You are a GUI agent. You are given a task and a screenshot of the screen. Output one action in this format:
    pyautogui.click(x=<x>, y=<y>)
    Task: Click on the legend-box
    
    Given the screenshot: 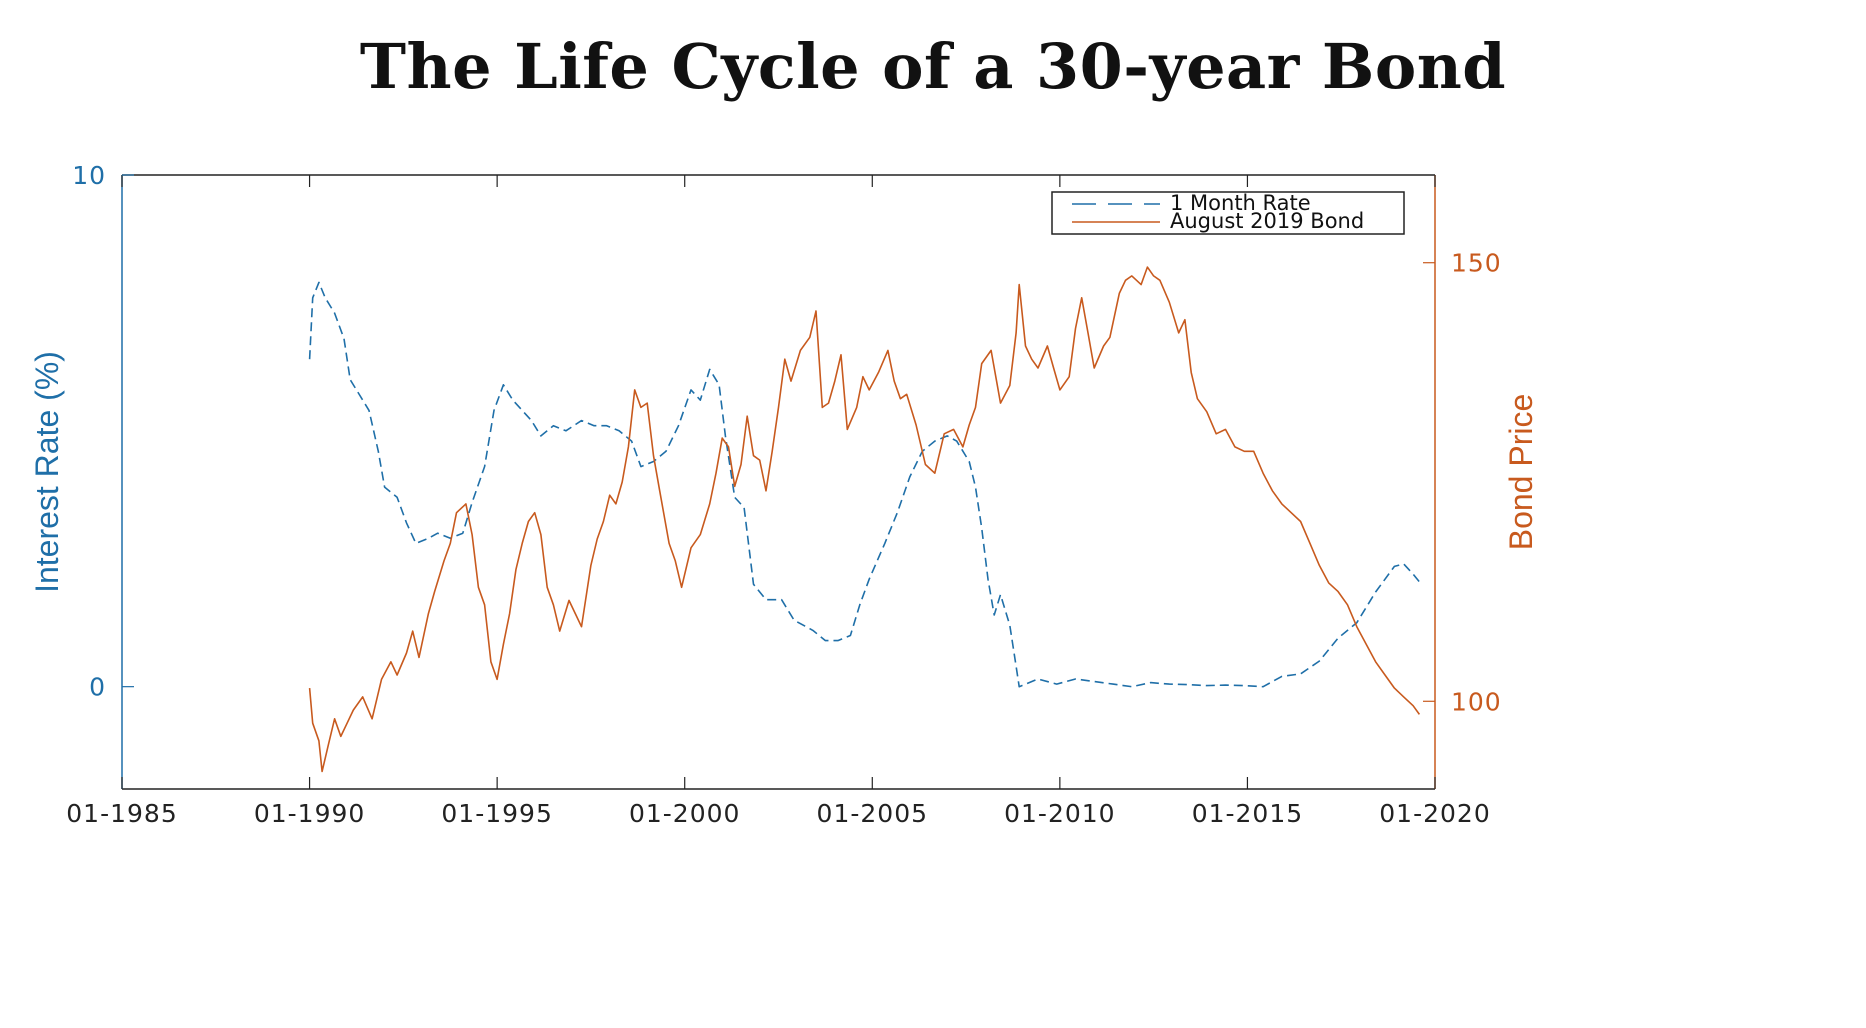 What is the action you would take?
    pyautogui.click(x=1228, y=213)
    